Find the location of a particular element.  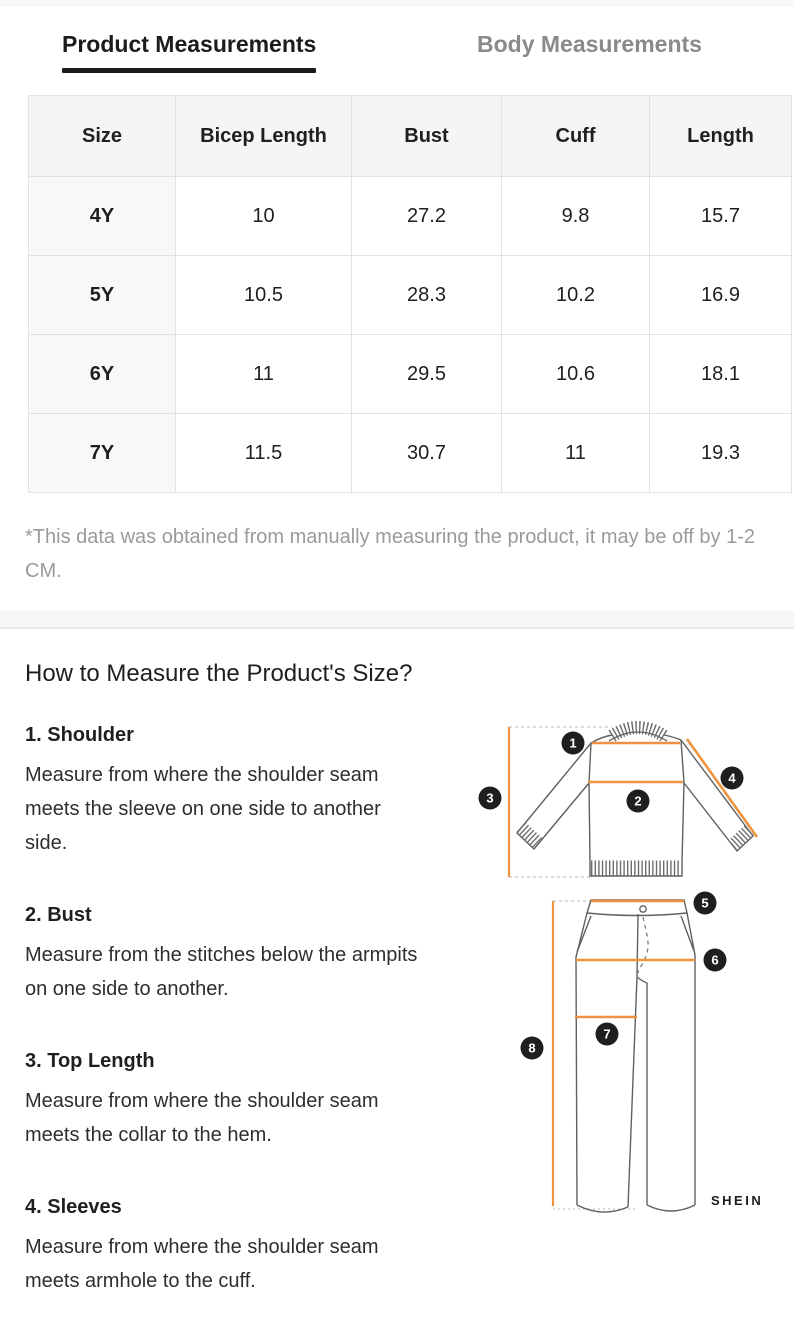

col-header-length: Length is located at coordinates (720, 136).